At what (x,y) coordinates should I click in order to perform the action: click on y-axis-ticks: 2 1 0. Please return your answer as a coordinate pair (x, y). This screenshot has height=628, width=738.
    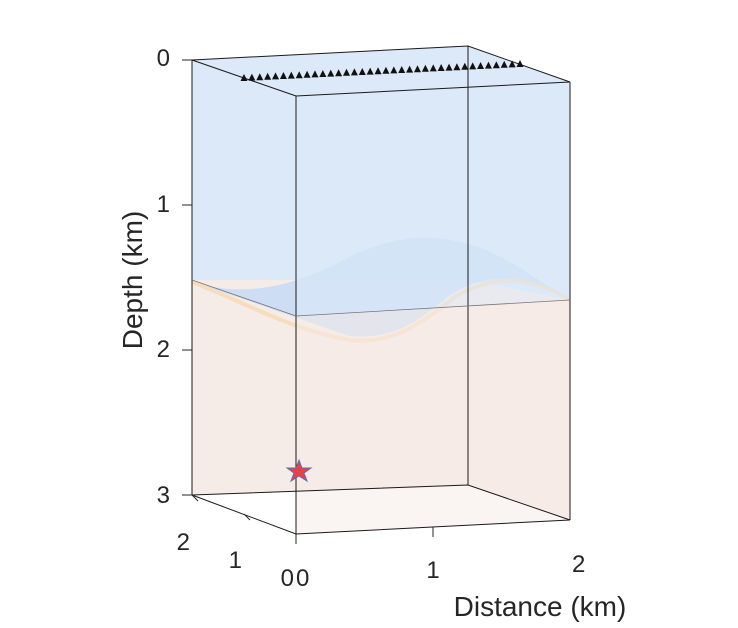
    Looking at the image, I should click on (235, 543).